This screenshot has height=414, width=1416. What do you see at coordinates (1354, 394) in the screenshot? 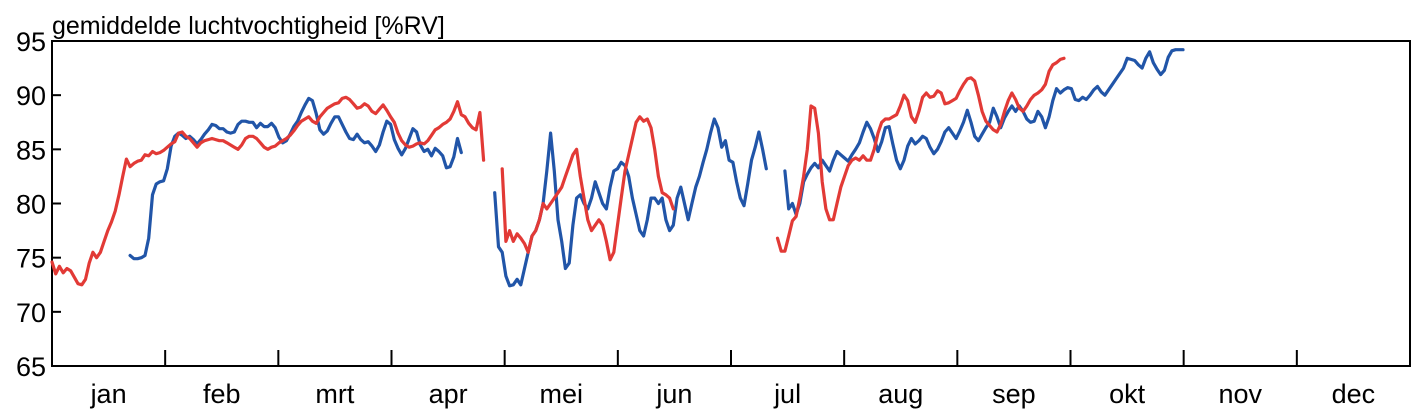
I see `month-label-dec: dec` at bounding box center [1354, 394].